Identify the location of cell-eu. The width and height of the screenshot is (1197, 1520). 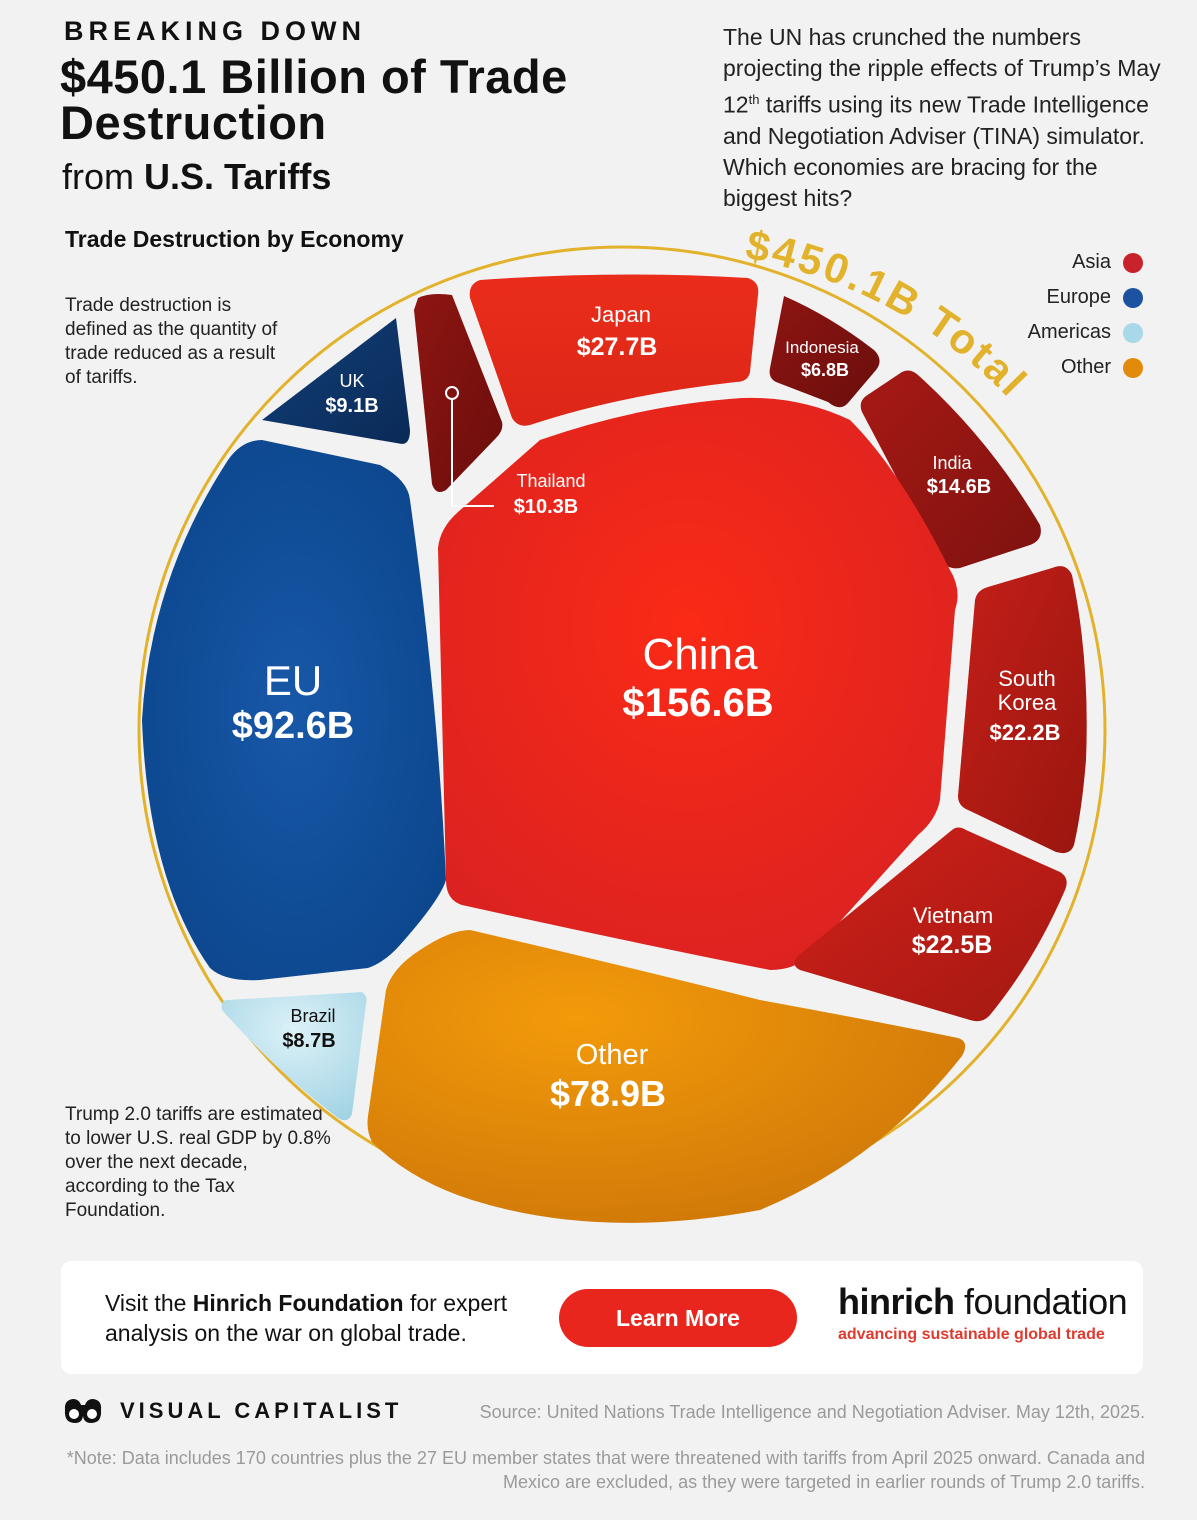
(294, 710).